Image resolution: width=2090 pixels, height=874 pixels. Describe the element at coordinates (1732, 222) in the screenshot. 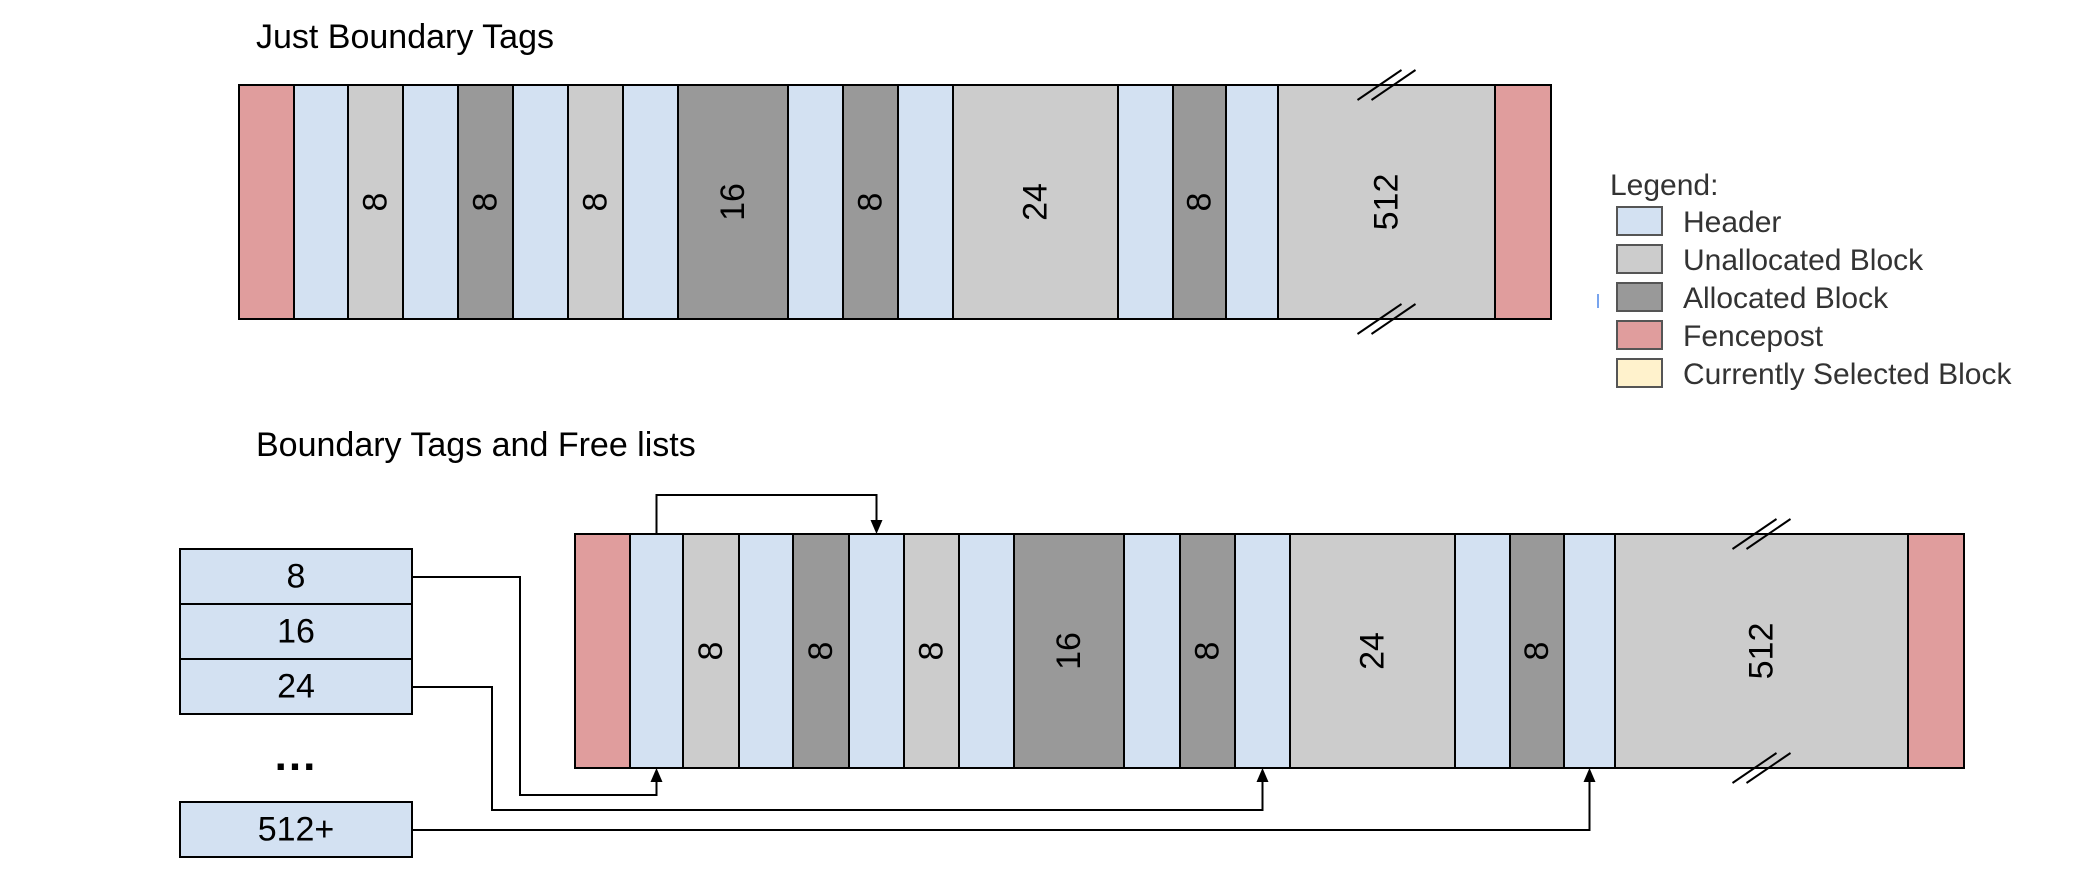

I see `legend-item-label: Header` at that location.